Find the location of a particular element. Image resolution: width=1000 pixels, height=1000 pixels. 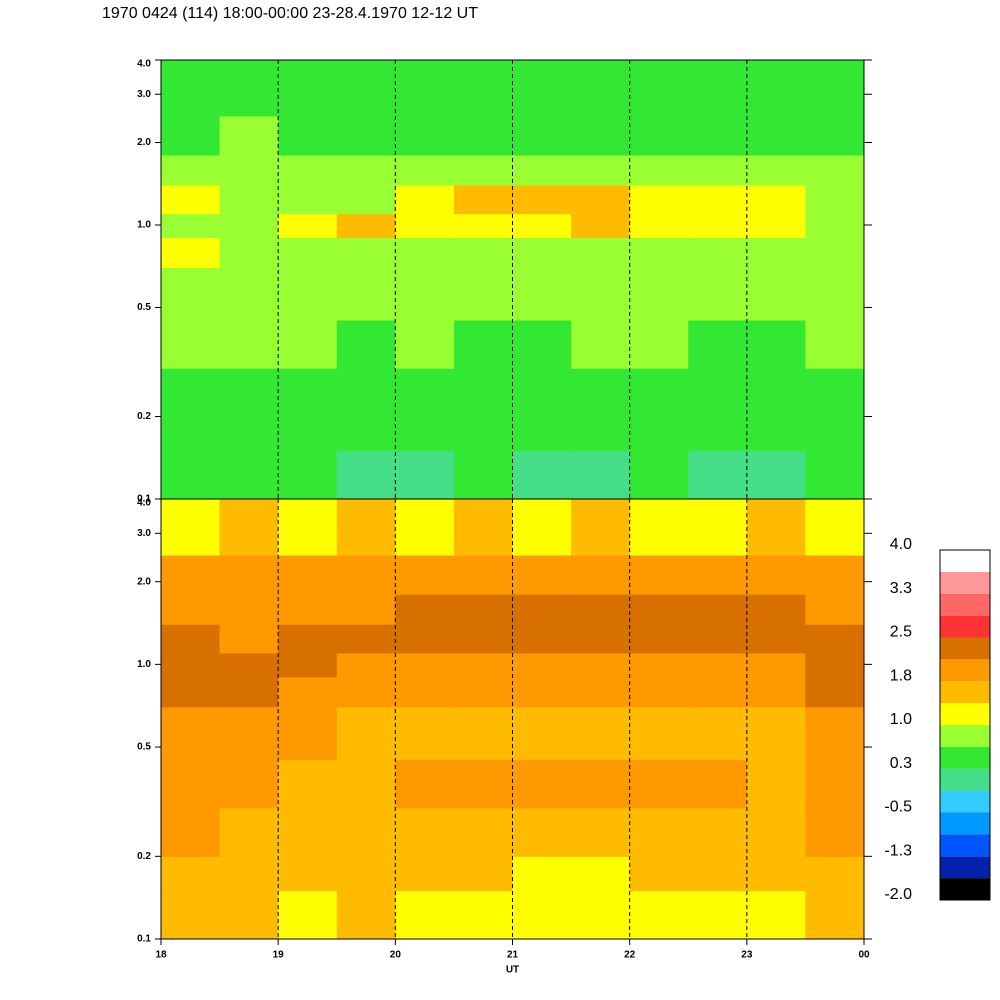

colorbar-label: 1.8 is located at coordinates (901, 675).